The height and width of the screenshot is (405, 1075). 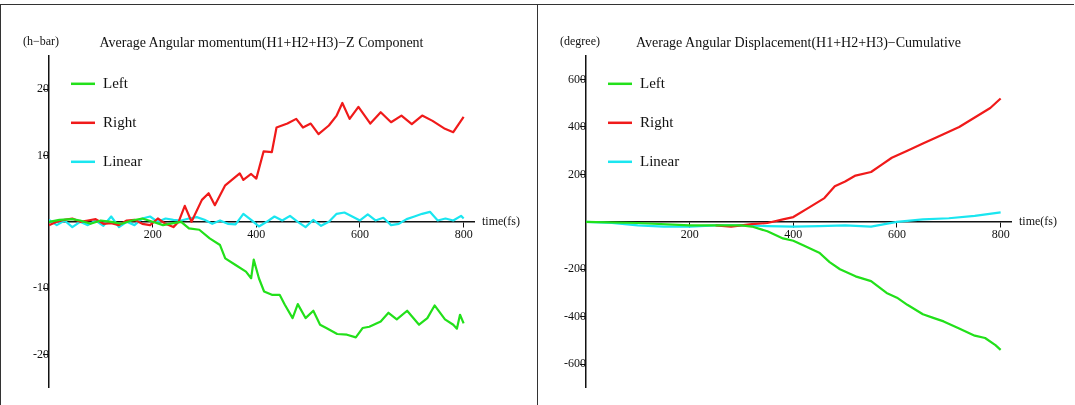 I want to click on y-axis-title: (h−bar), so click(x=41, y=40).